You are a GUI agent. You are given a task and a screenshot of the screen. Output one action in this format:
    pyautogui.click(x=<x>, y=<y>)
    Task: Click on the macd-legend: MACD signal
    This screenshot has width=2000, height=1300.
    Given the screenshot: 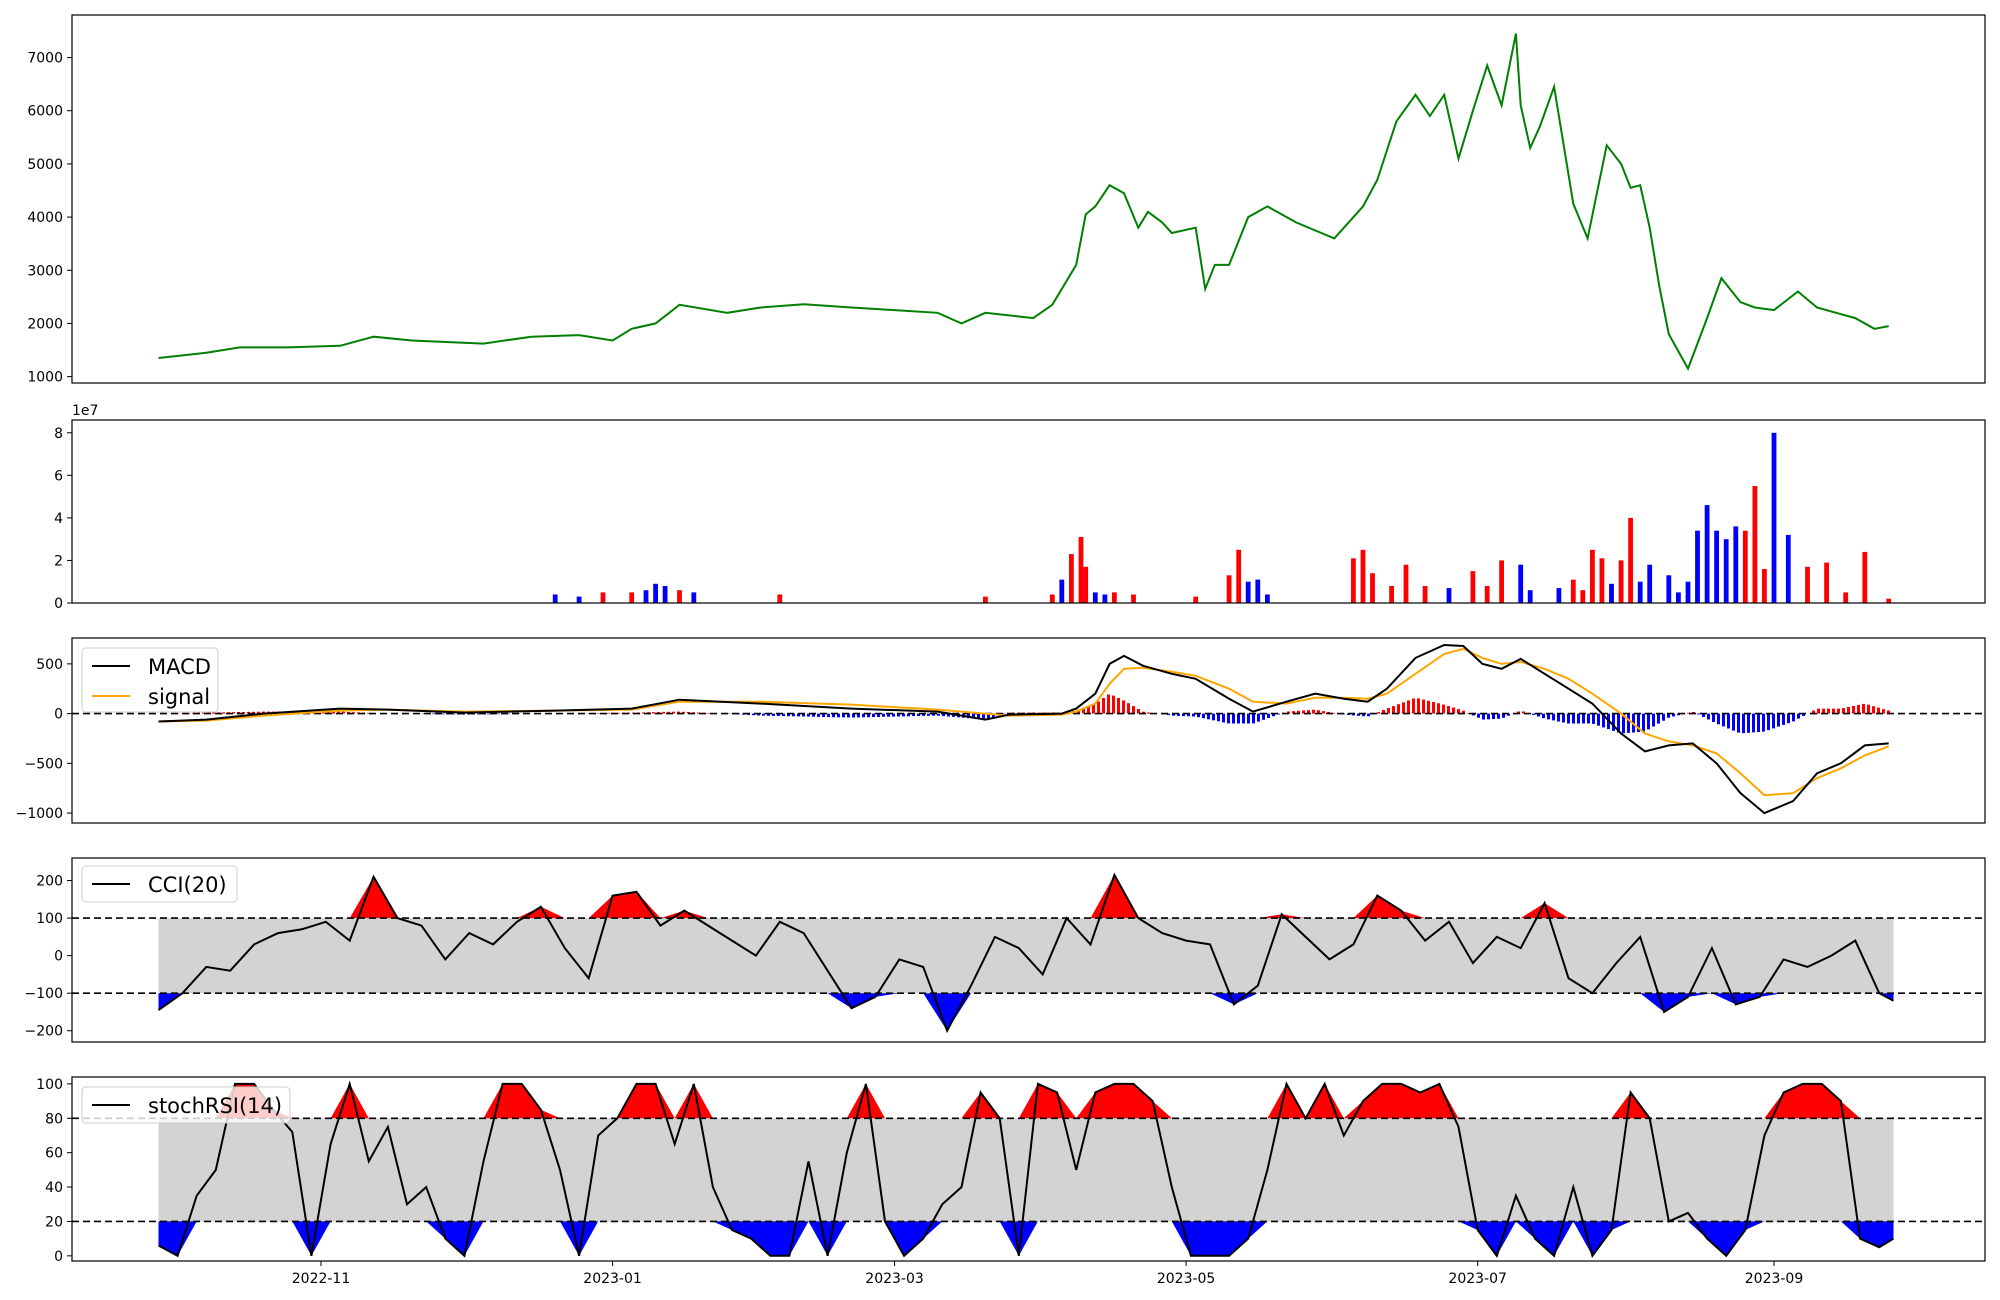 What is the action you would take?
    pyautogui.click(x=150, y=680)
    